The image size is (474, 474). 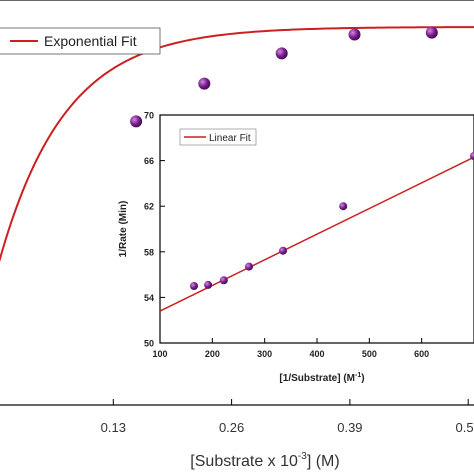 I want to click on inset-x-tick-label: 600, so click(x=421, y=354).